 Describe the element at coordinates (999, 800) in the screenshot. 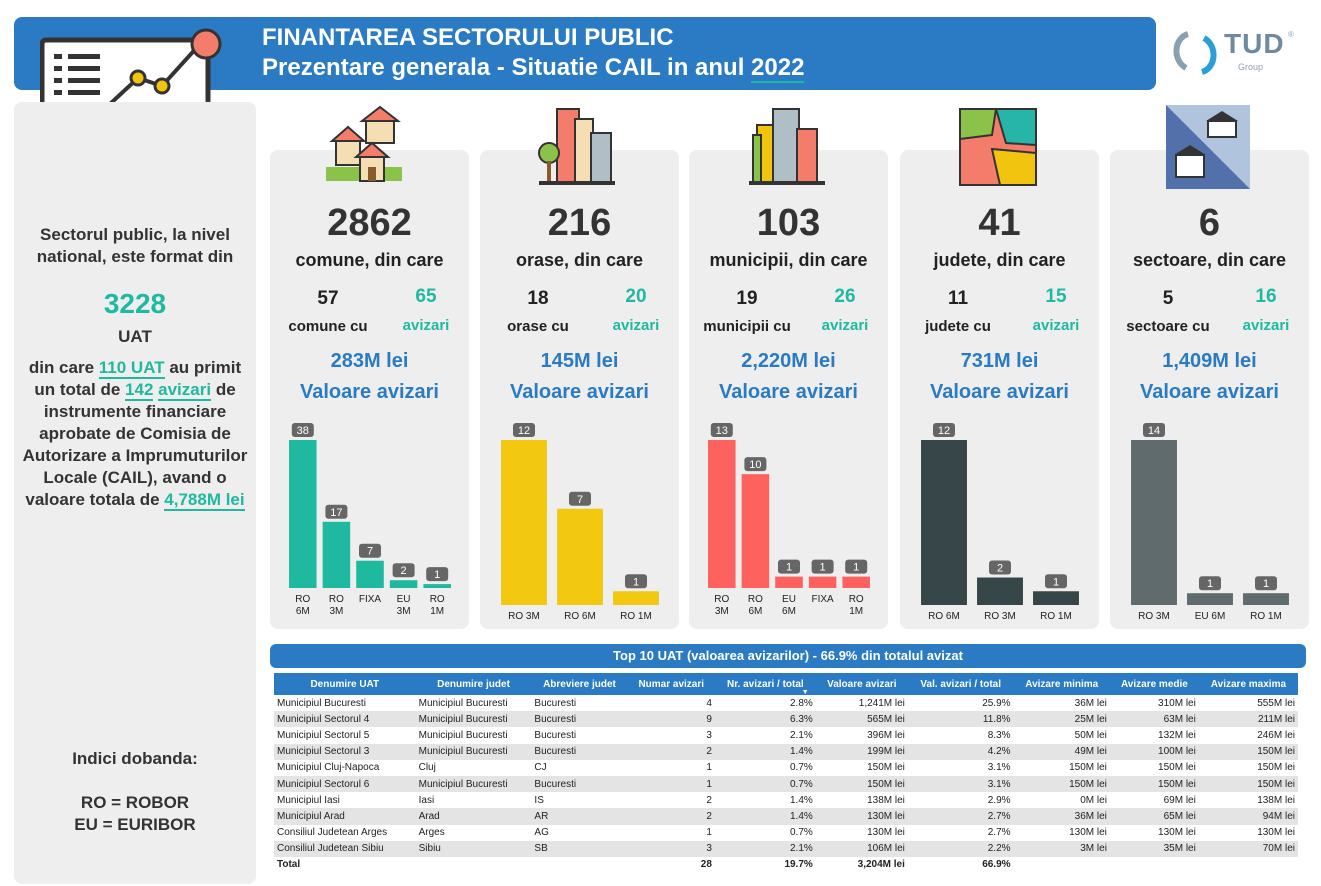

I see `table-cell: 2.9%` at that location.